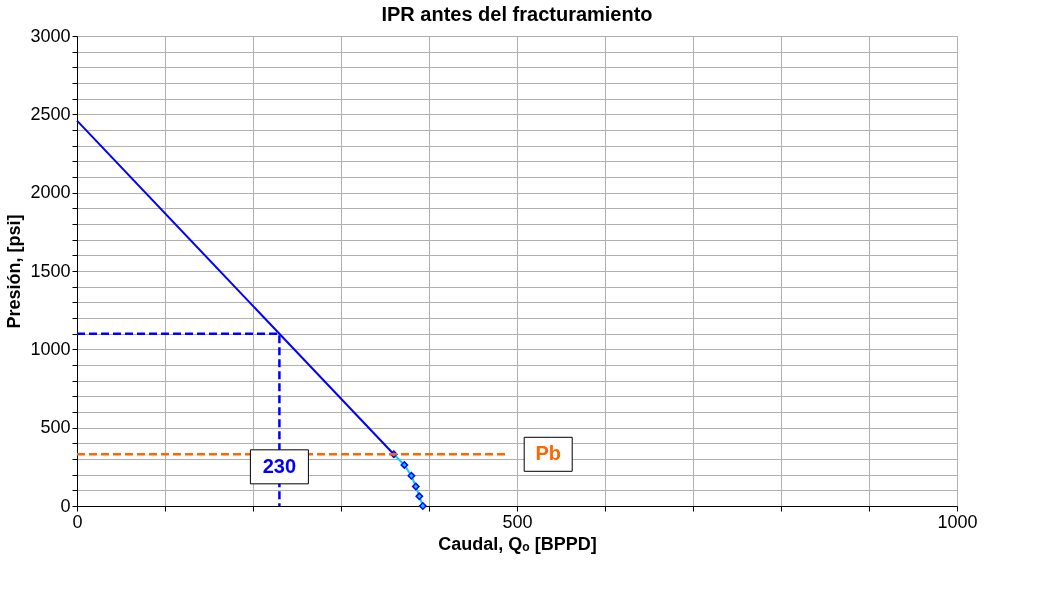 The height and width of the screenshot is (601, 1052). Describe the element at coordinates (65, 505) in the screenshot. I see `y-tick-label: 0` at that location.